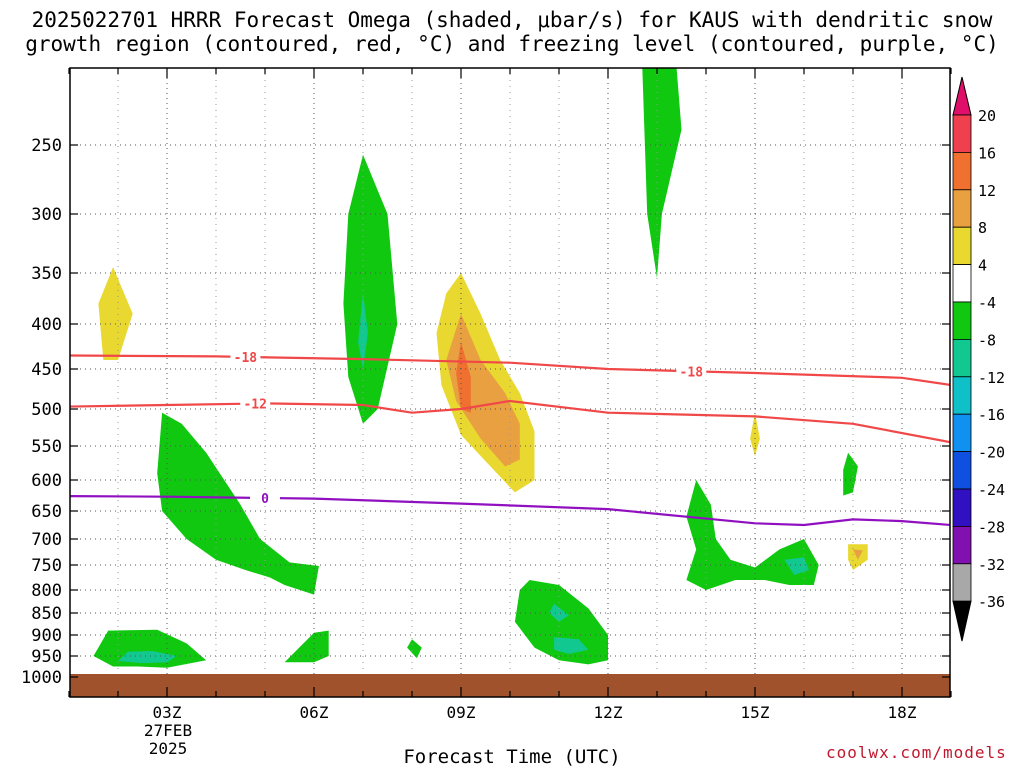 Image resolution: width=1024 pixels, height=768 pixels. What do you see at coordinates (46, 215) in the screenshot?
I see `y-tick-label: 300` at bounding box center [46, 215].